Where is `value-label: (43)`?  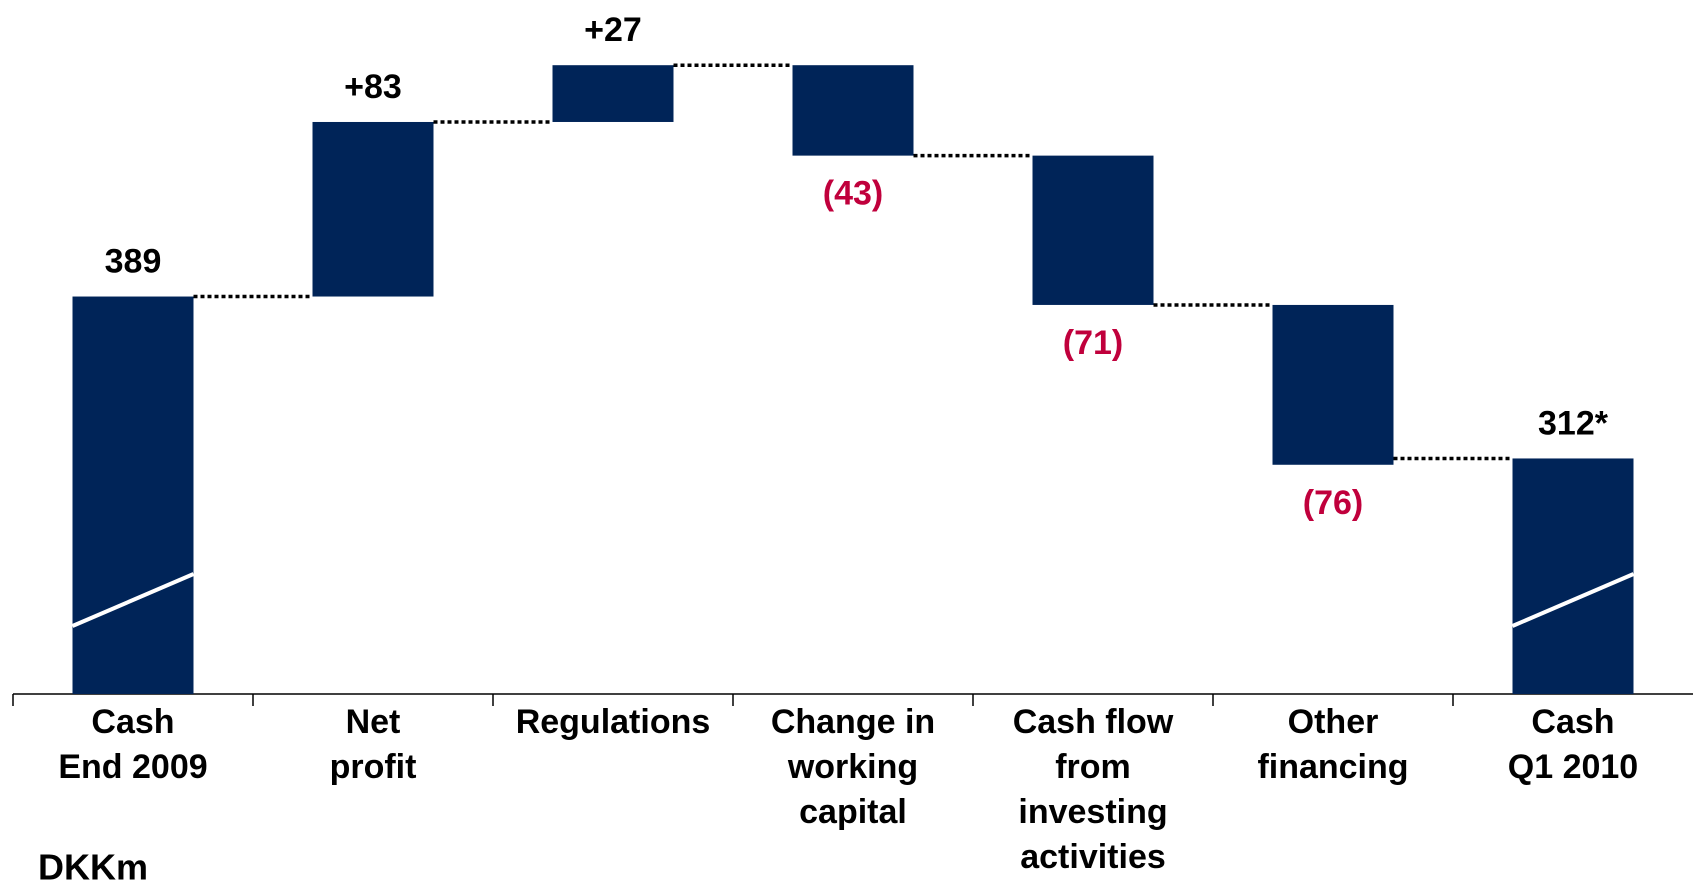 value-label: (43) is located at coordinates (853, 194).